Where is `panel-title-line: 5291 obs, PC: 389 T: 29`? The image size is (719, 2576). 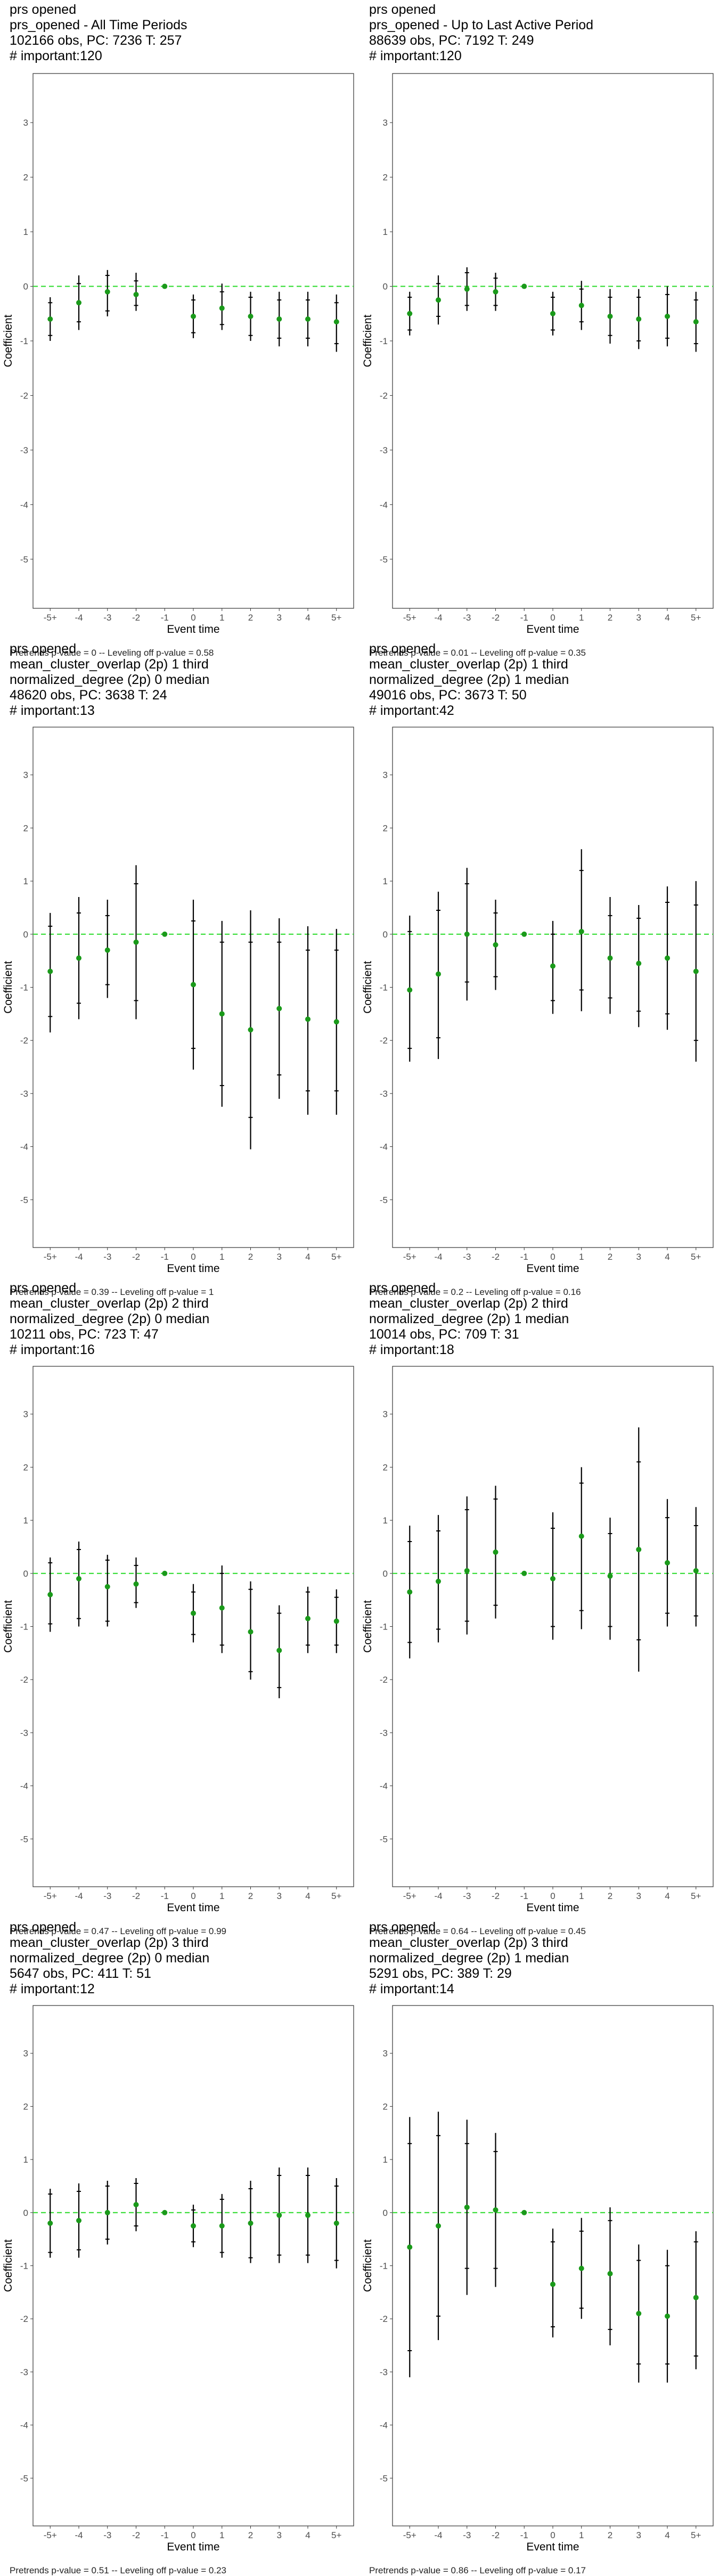
panel-title-line: 5291 obs, PC: 389 T: 29 is located at coordinates (440, 1974).